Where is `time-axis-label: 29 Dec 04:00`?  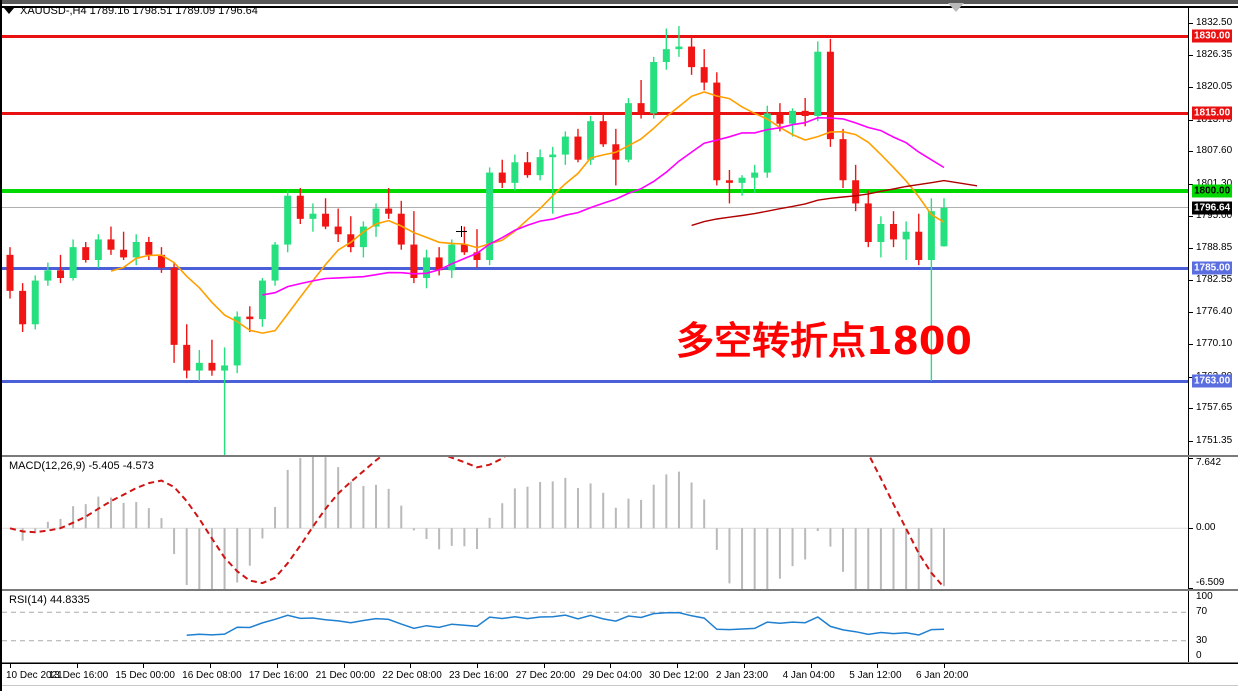
time-axis-label: 29 Dec 04:00 is located at coordinates (612, 675).